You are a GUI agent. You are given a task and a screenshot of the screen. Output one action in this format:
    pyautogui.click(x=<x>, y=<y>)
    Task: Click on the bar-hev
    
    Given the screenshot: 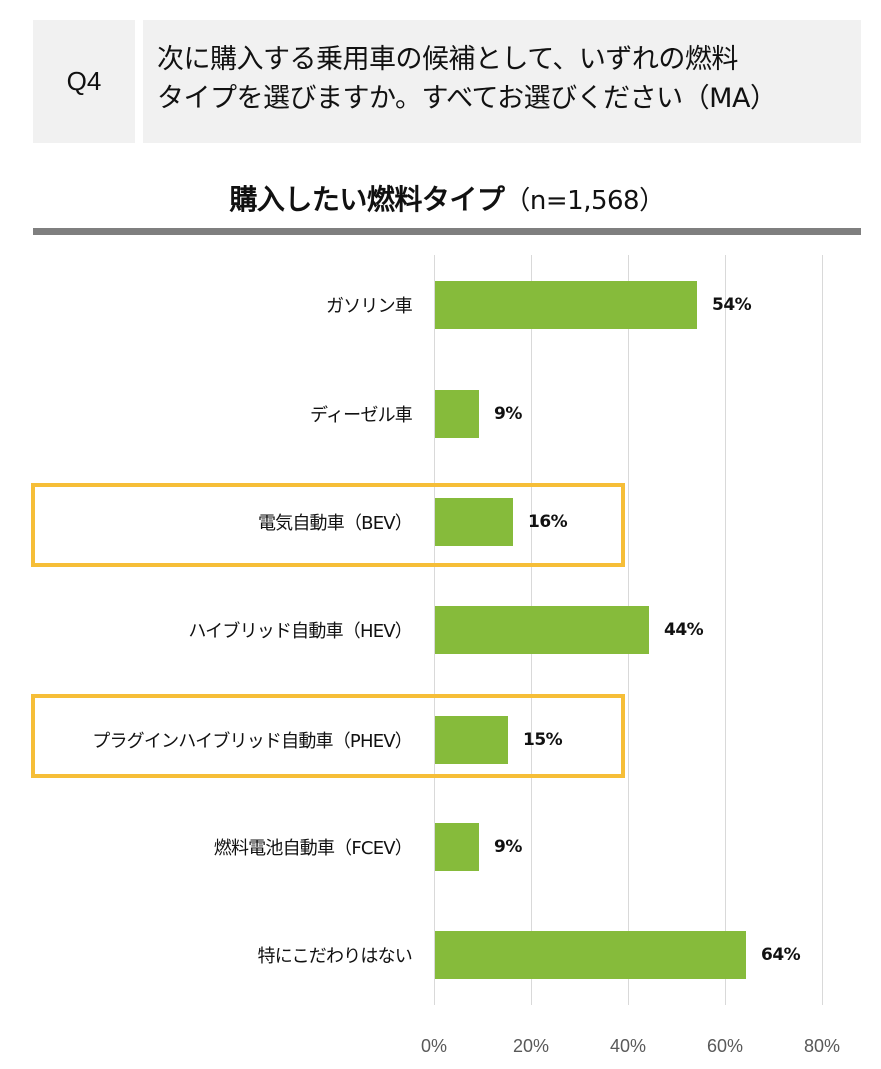 What is the action you would take?
    pyautogui.click(x=542, y=630)
    